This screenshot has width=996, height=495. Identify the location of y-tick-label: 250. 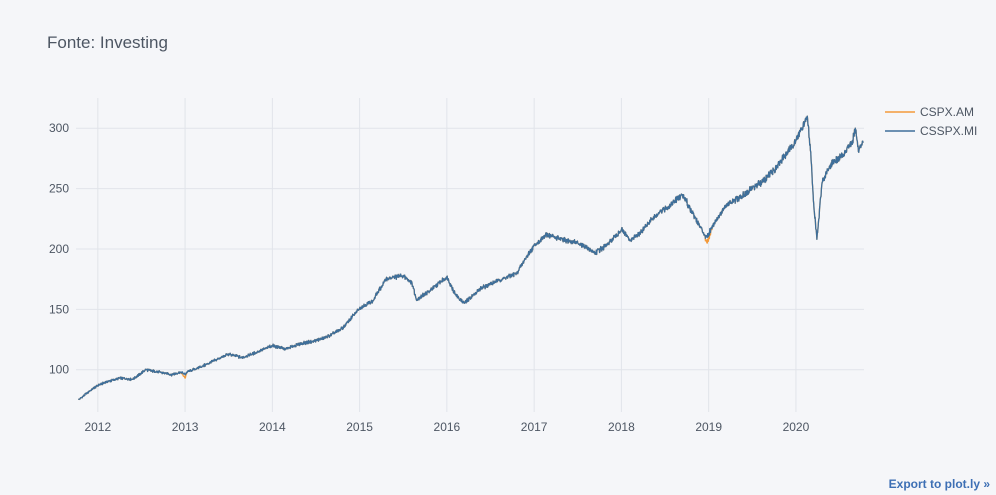
(59, 189).